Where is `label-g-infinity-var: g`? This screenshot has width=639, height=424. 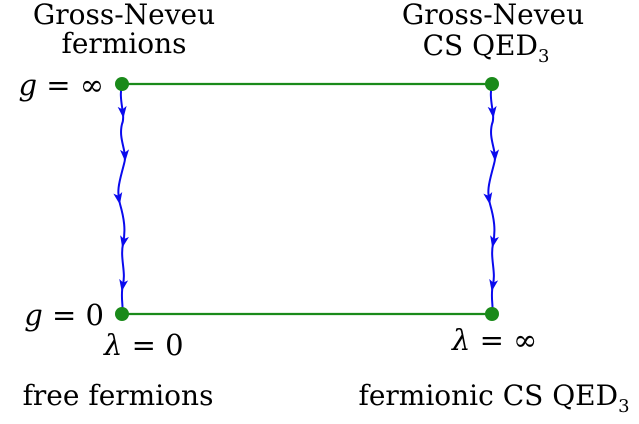 label-g-infinity-var: g is located at coordinates (28, 85).